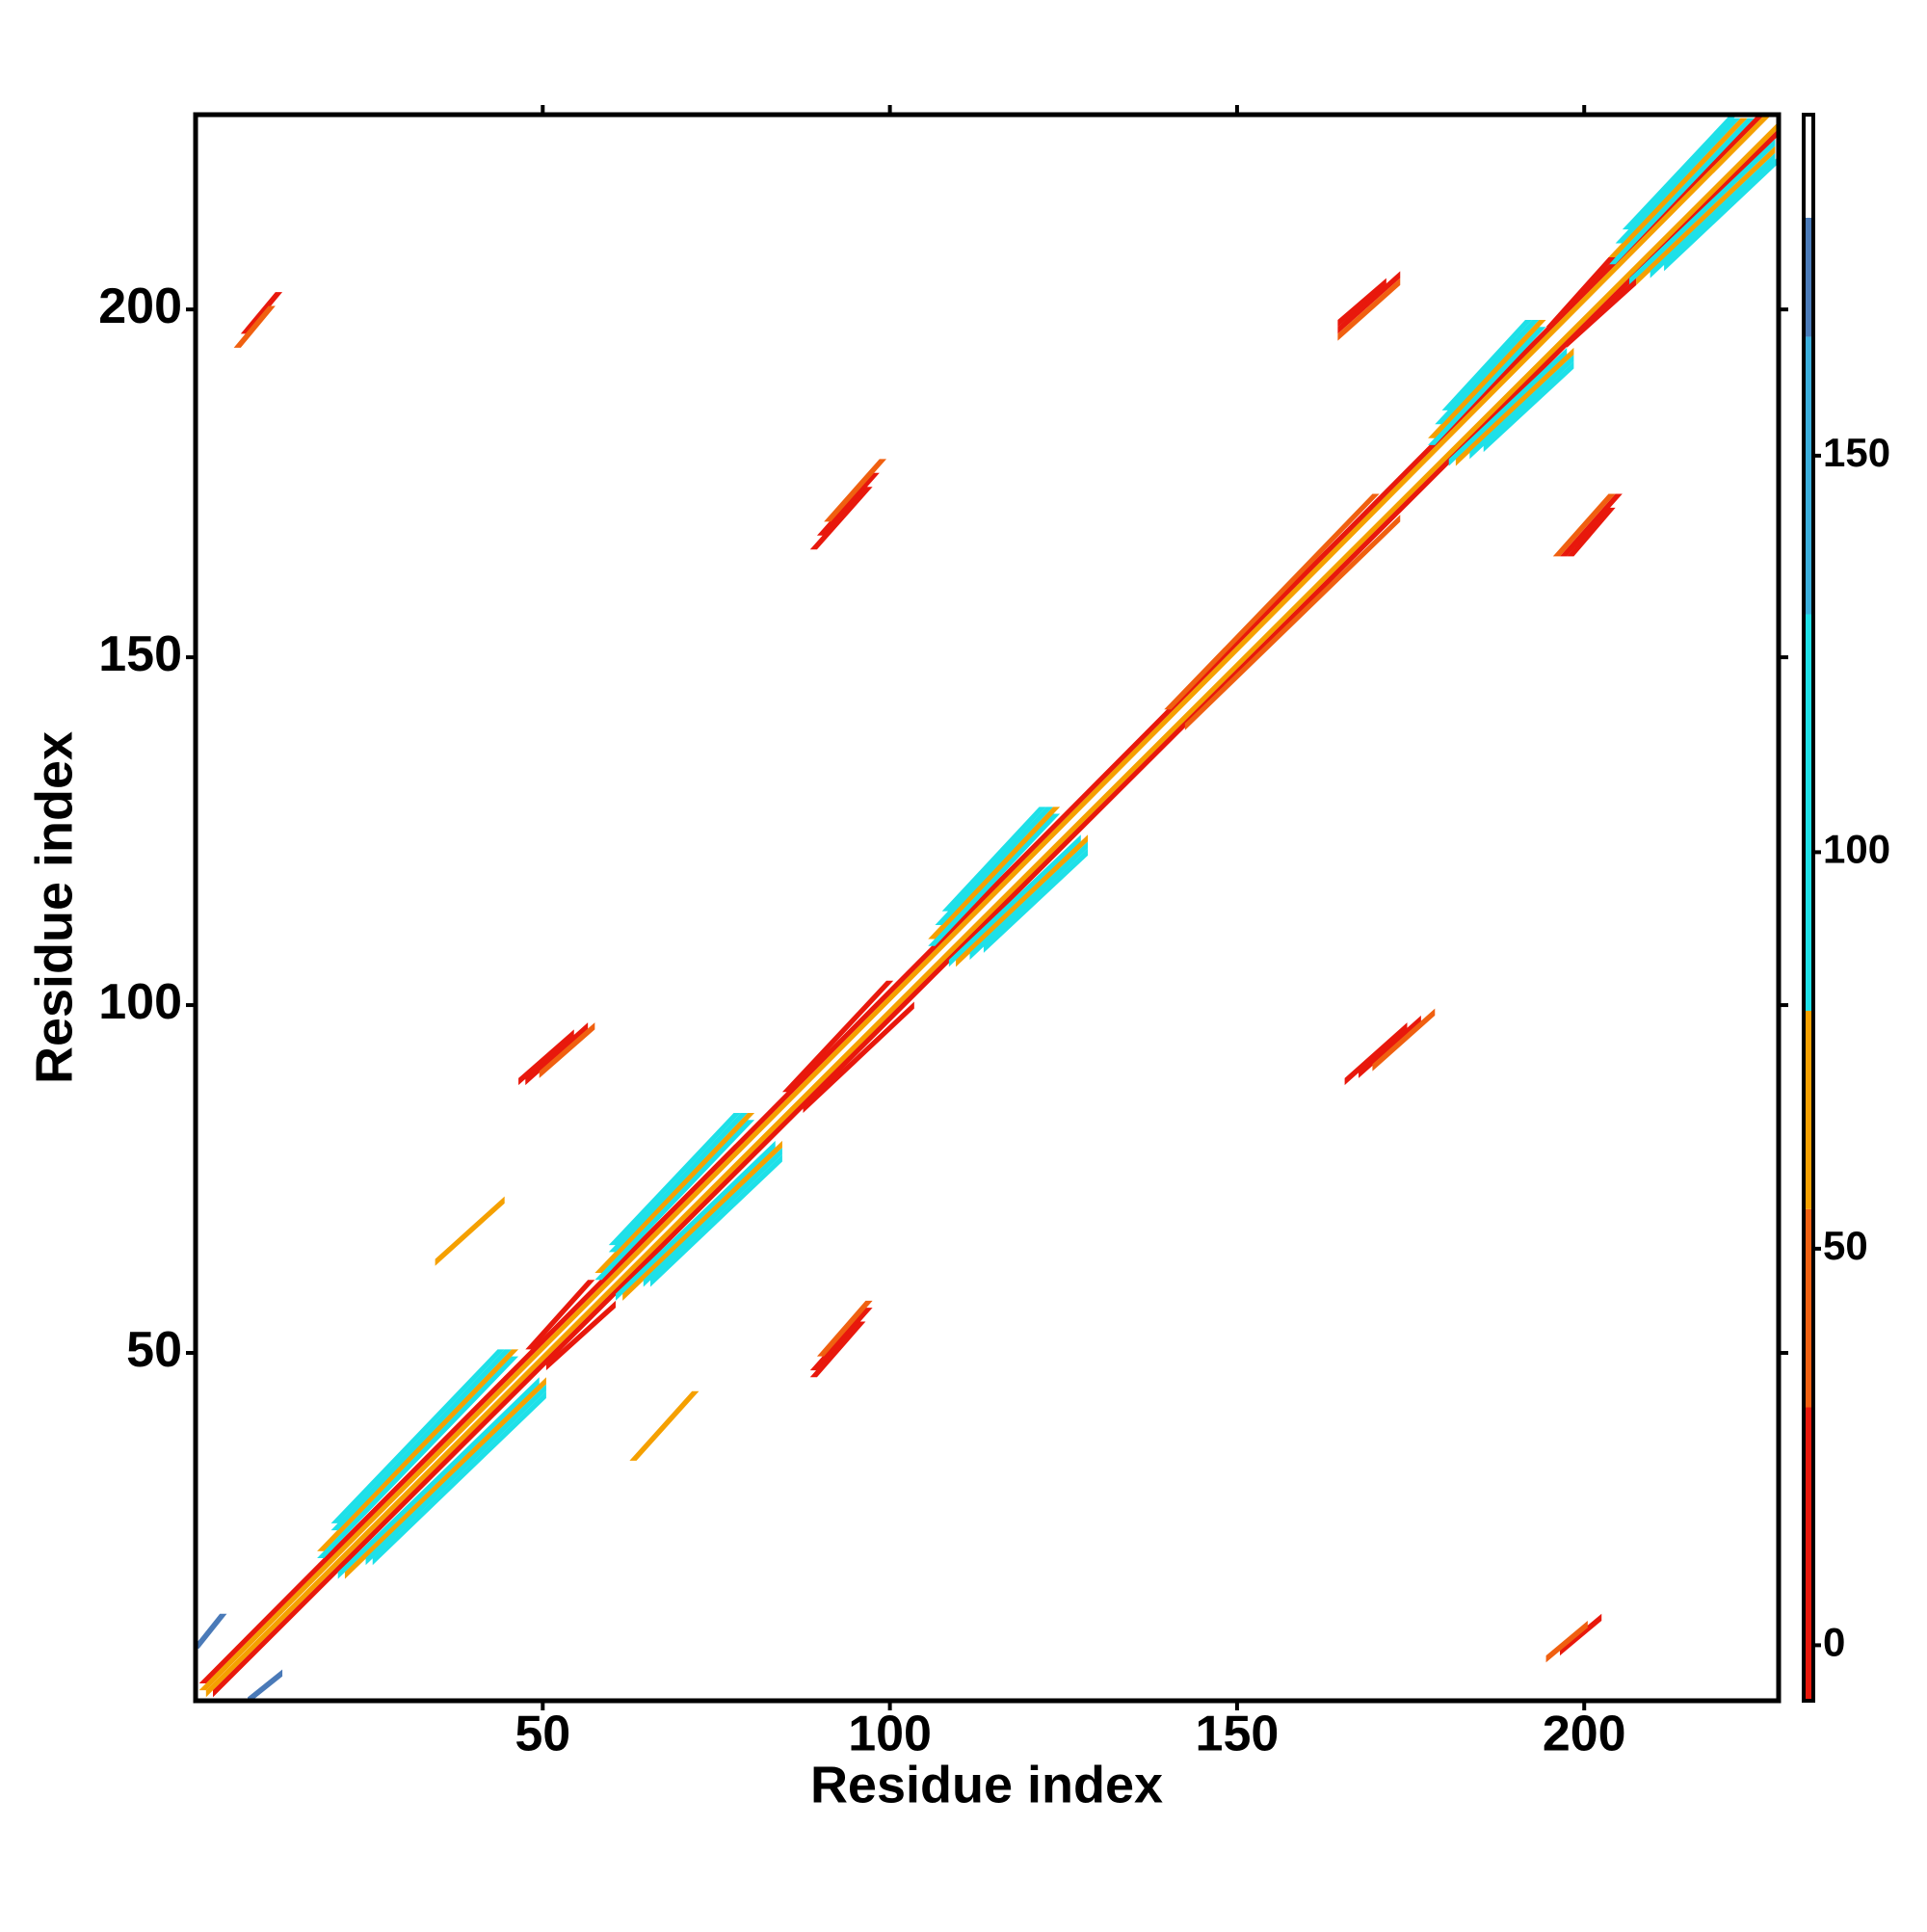  I want to click on y-tick-label: 150, so click(140, 654).